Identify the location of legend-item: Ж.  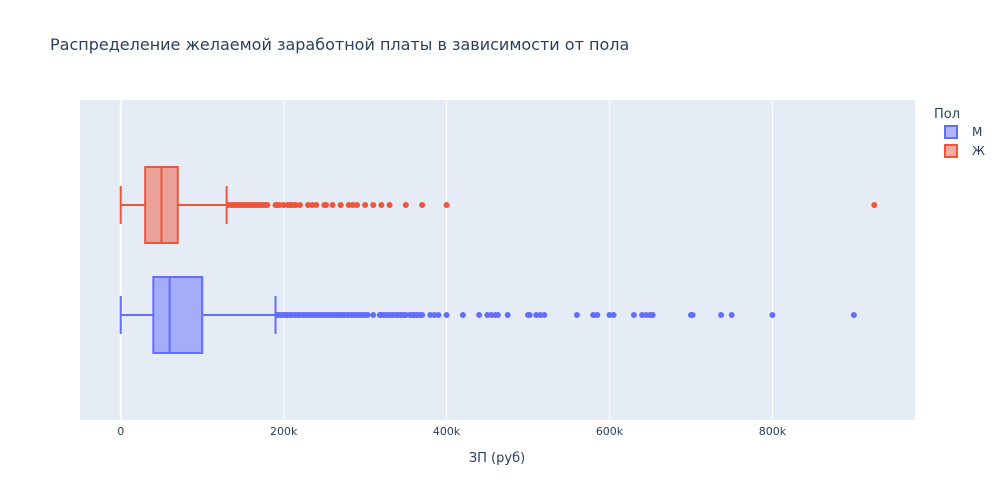
(964, 151).